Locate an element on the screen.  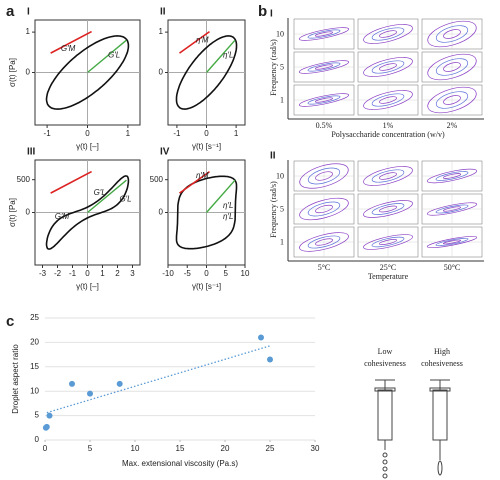
x-axis-label: γ̇(t) [s⁻¹] is located at coordinates (206, 146).